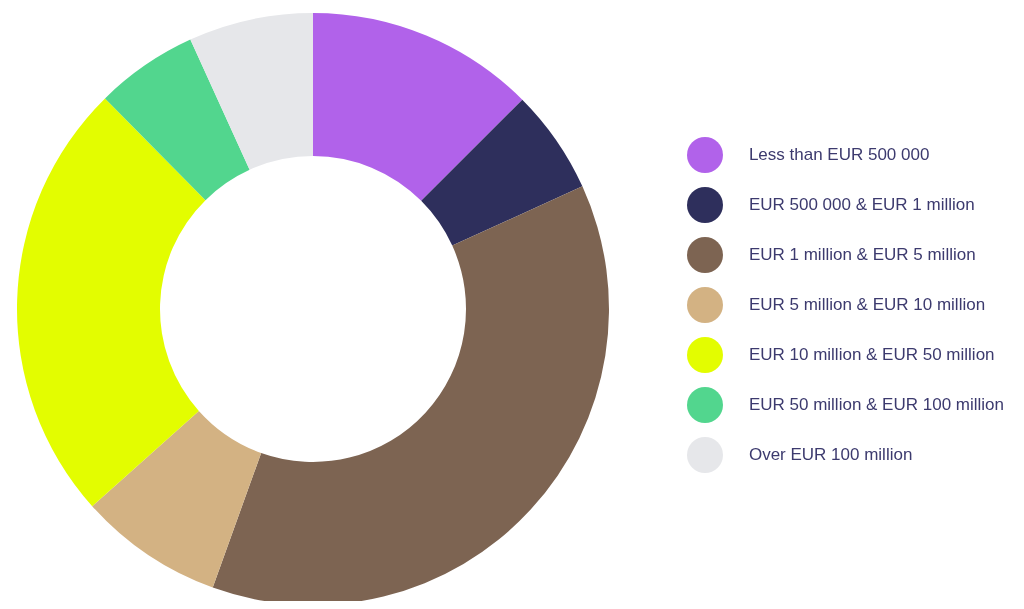 This screenshot has height=609, width=1024. I want to click on legend-label: Less than EUR 500 000, so click(839, 154).